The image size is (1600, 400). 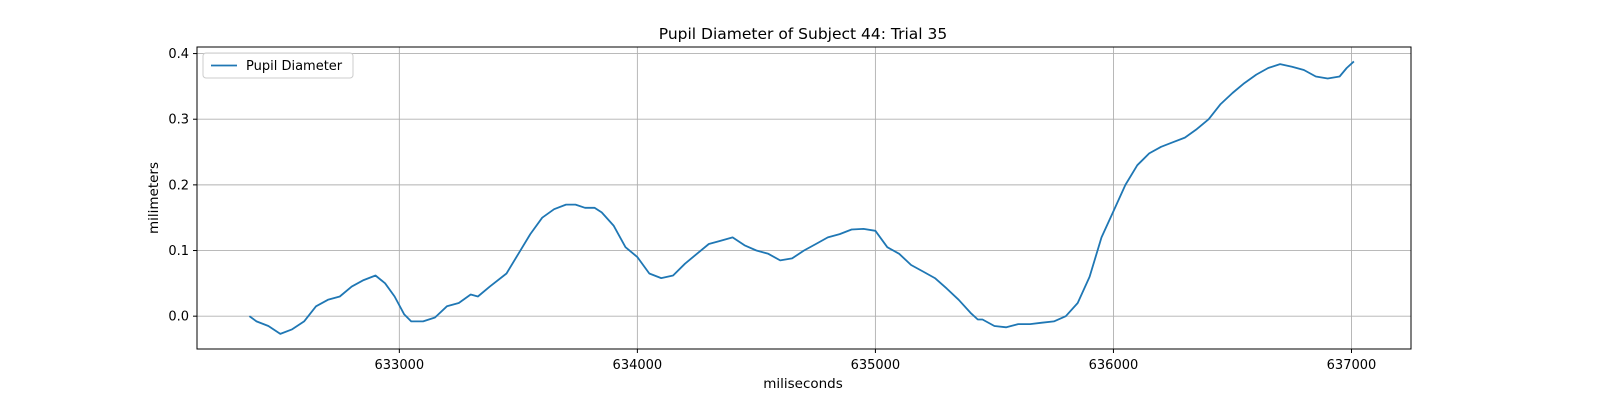 I want to click on y-tick-label: 0.1, so click(x=178, y=251).